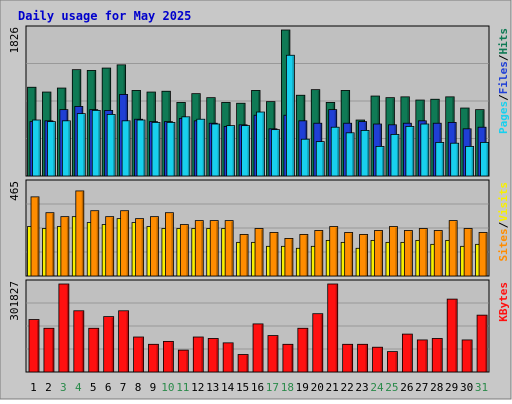 The height and width of the screenshot is (404, 512). What do you see at coordinates (321, 343) in the screenshot?
I see `bar-kbytes-day-20-shade` at bounding box center [321, 343].